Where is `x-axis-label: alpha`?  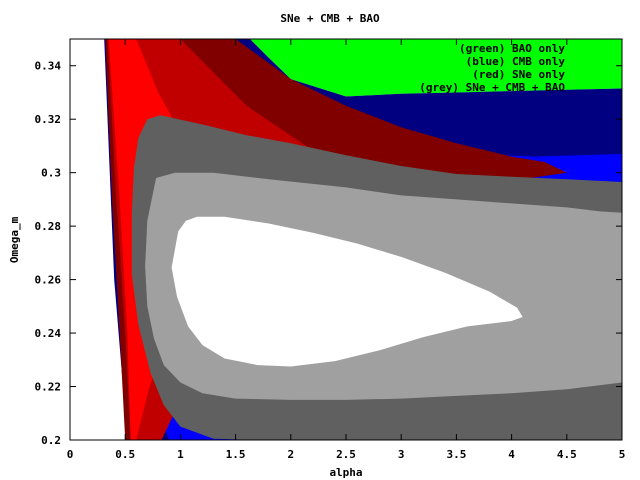 x-axis-label: alpha is located at coordinates (345, 472).